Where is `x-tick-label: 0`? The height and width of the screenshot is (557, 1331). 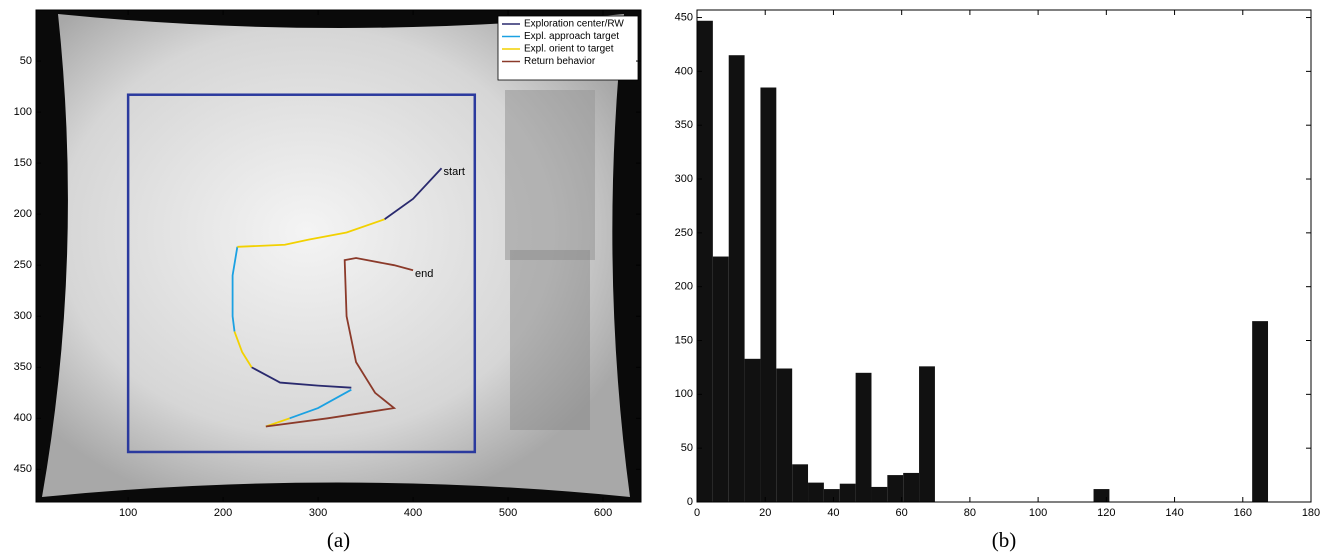 x-tick-label: 0 is located at coordinates (697, 513).